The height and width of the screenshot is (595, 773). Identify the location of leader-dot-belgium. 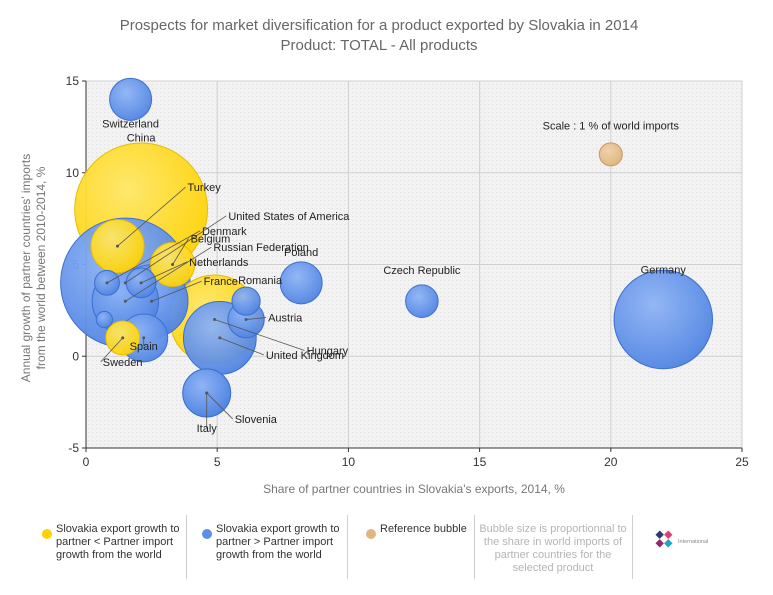
(173, 264).